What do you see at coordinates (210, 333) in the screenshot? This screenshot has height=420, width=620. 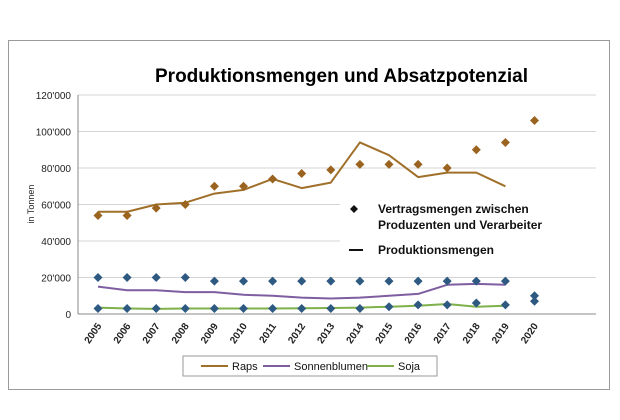 I see `x-tick-label: 2009` at bounding box center [210, 333].